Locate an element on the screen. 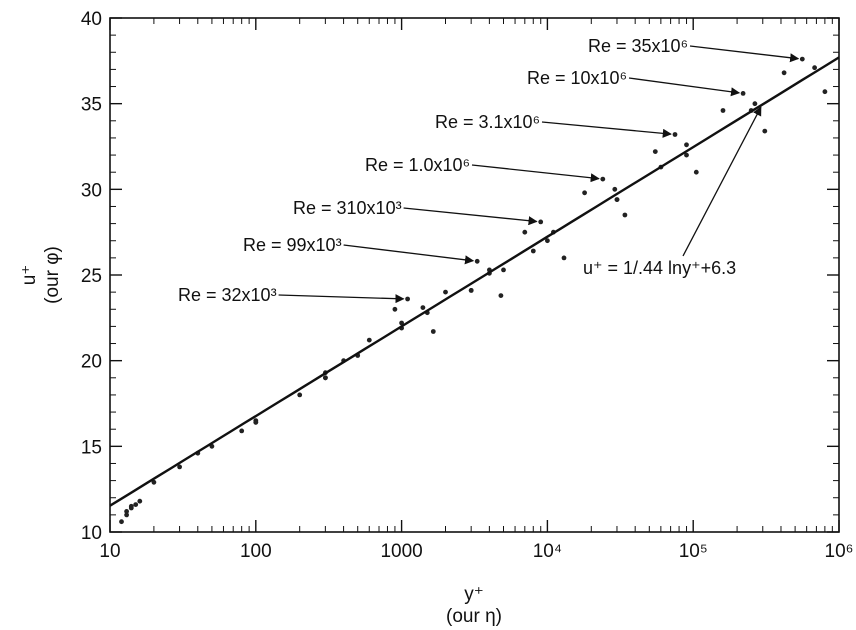 This screenshot has width=856, height=630. y-tick-label: 15 is located at coordinates (91, 447).